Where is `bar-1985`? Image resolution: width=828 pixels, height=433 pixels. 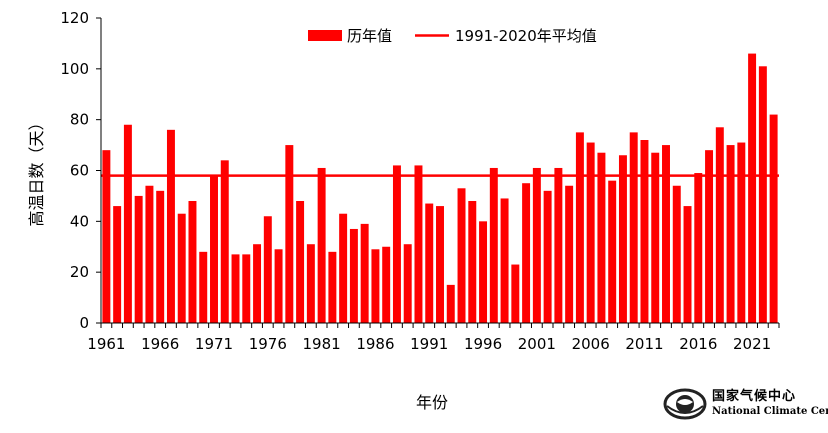 bar-1985 is located at coordinates (364, 273).